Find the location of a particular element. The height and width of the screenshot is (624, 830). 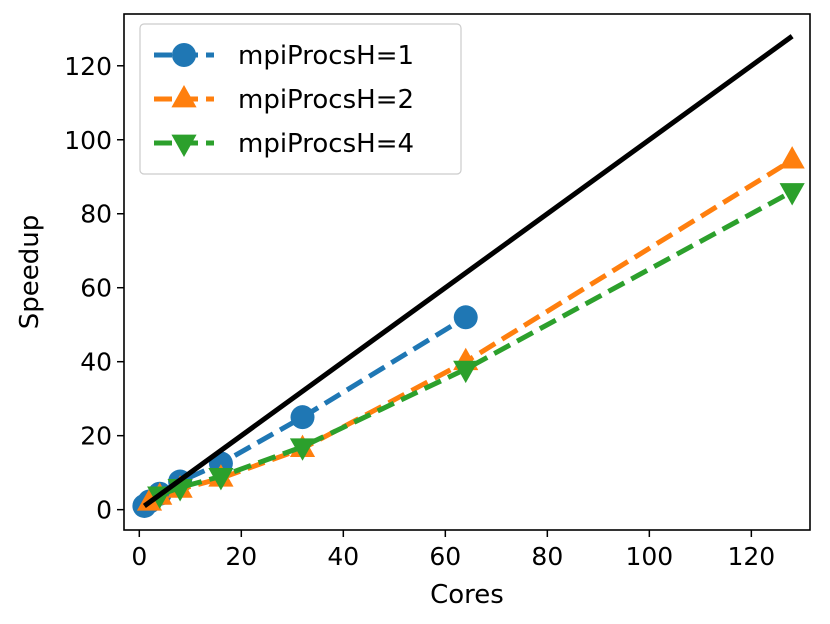

x-tick-label: 80 is located at coordinates (547, 556).